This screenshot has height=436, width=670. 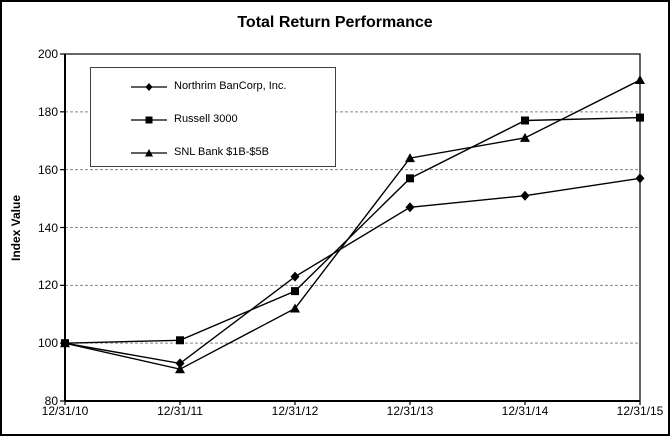 What do you see at coordinates (295, 411) in the screenshot?
I see `x-tick-label: 12/31/12` at bounding box center [295, 411].